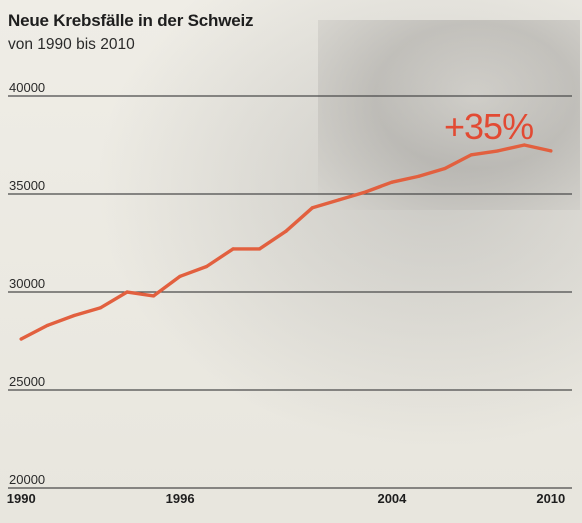 This screenshot has width=582, height=523. What do you see at coordinates (180, 498) in the screenshot?
I see `x-tick-label: 1996` at bounding box center [180, 498].